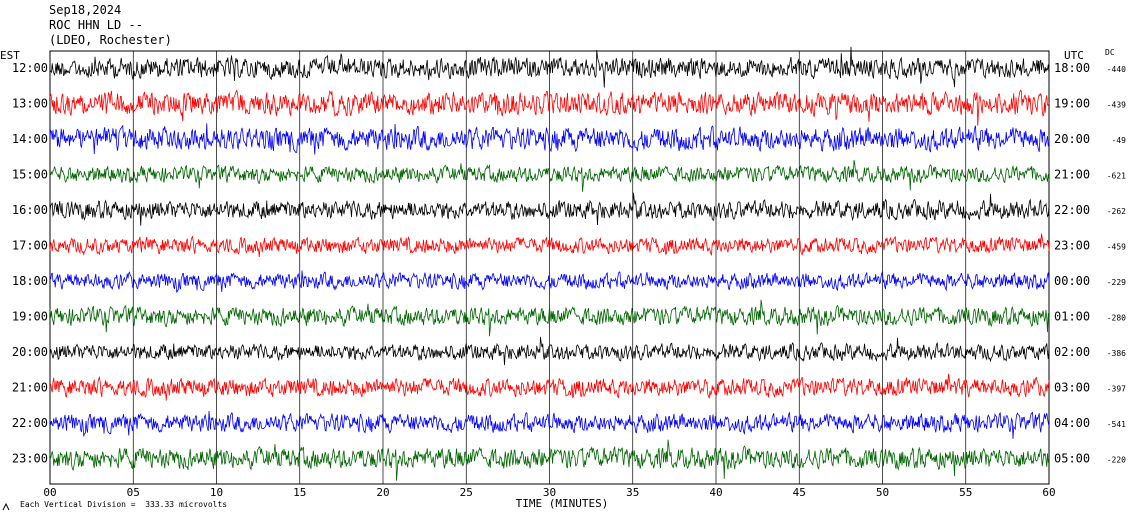 Image resolution: width=1130 pixels, height=519 pixels. I want to click on x-tick-label: 15, so click(299, 492).